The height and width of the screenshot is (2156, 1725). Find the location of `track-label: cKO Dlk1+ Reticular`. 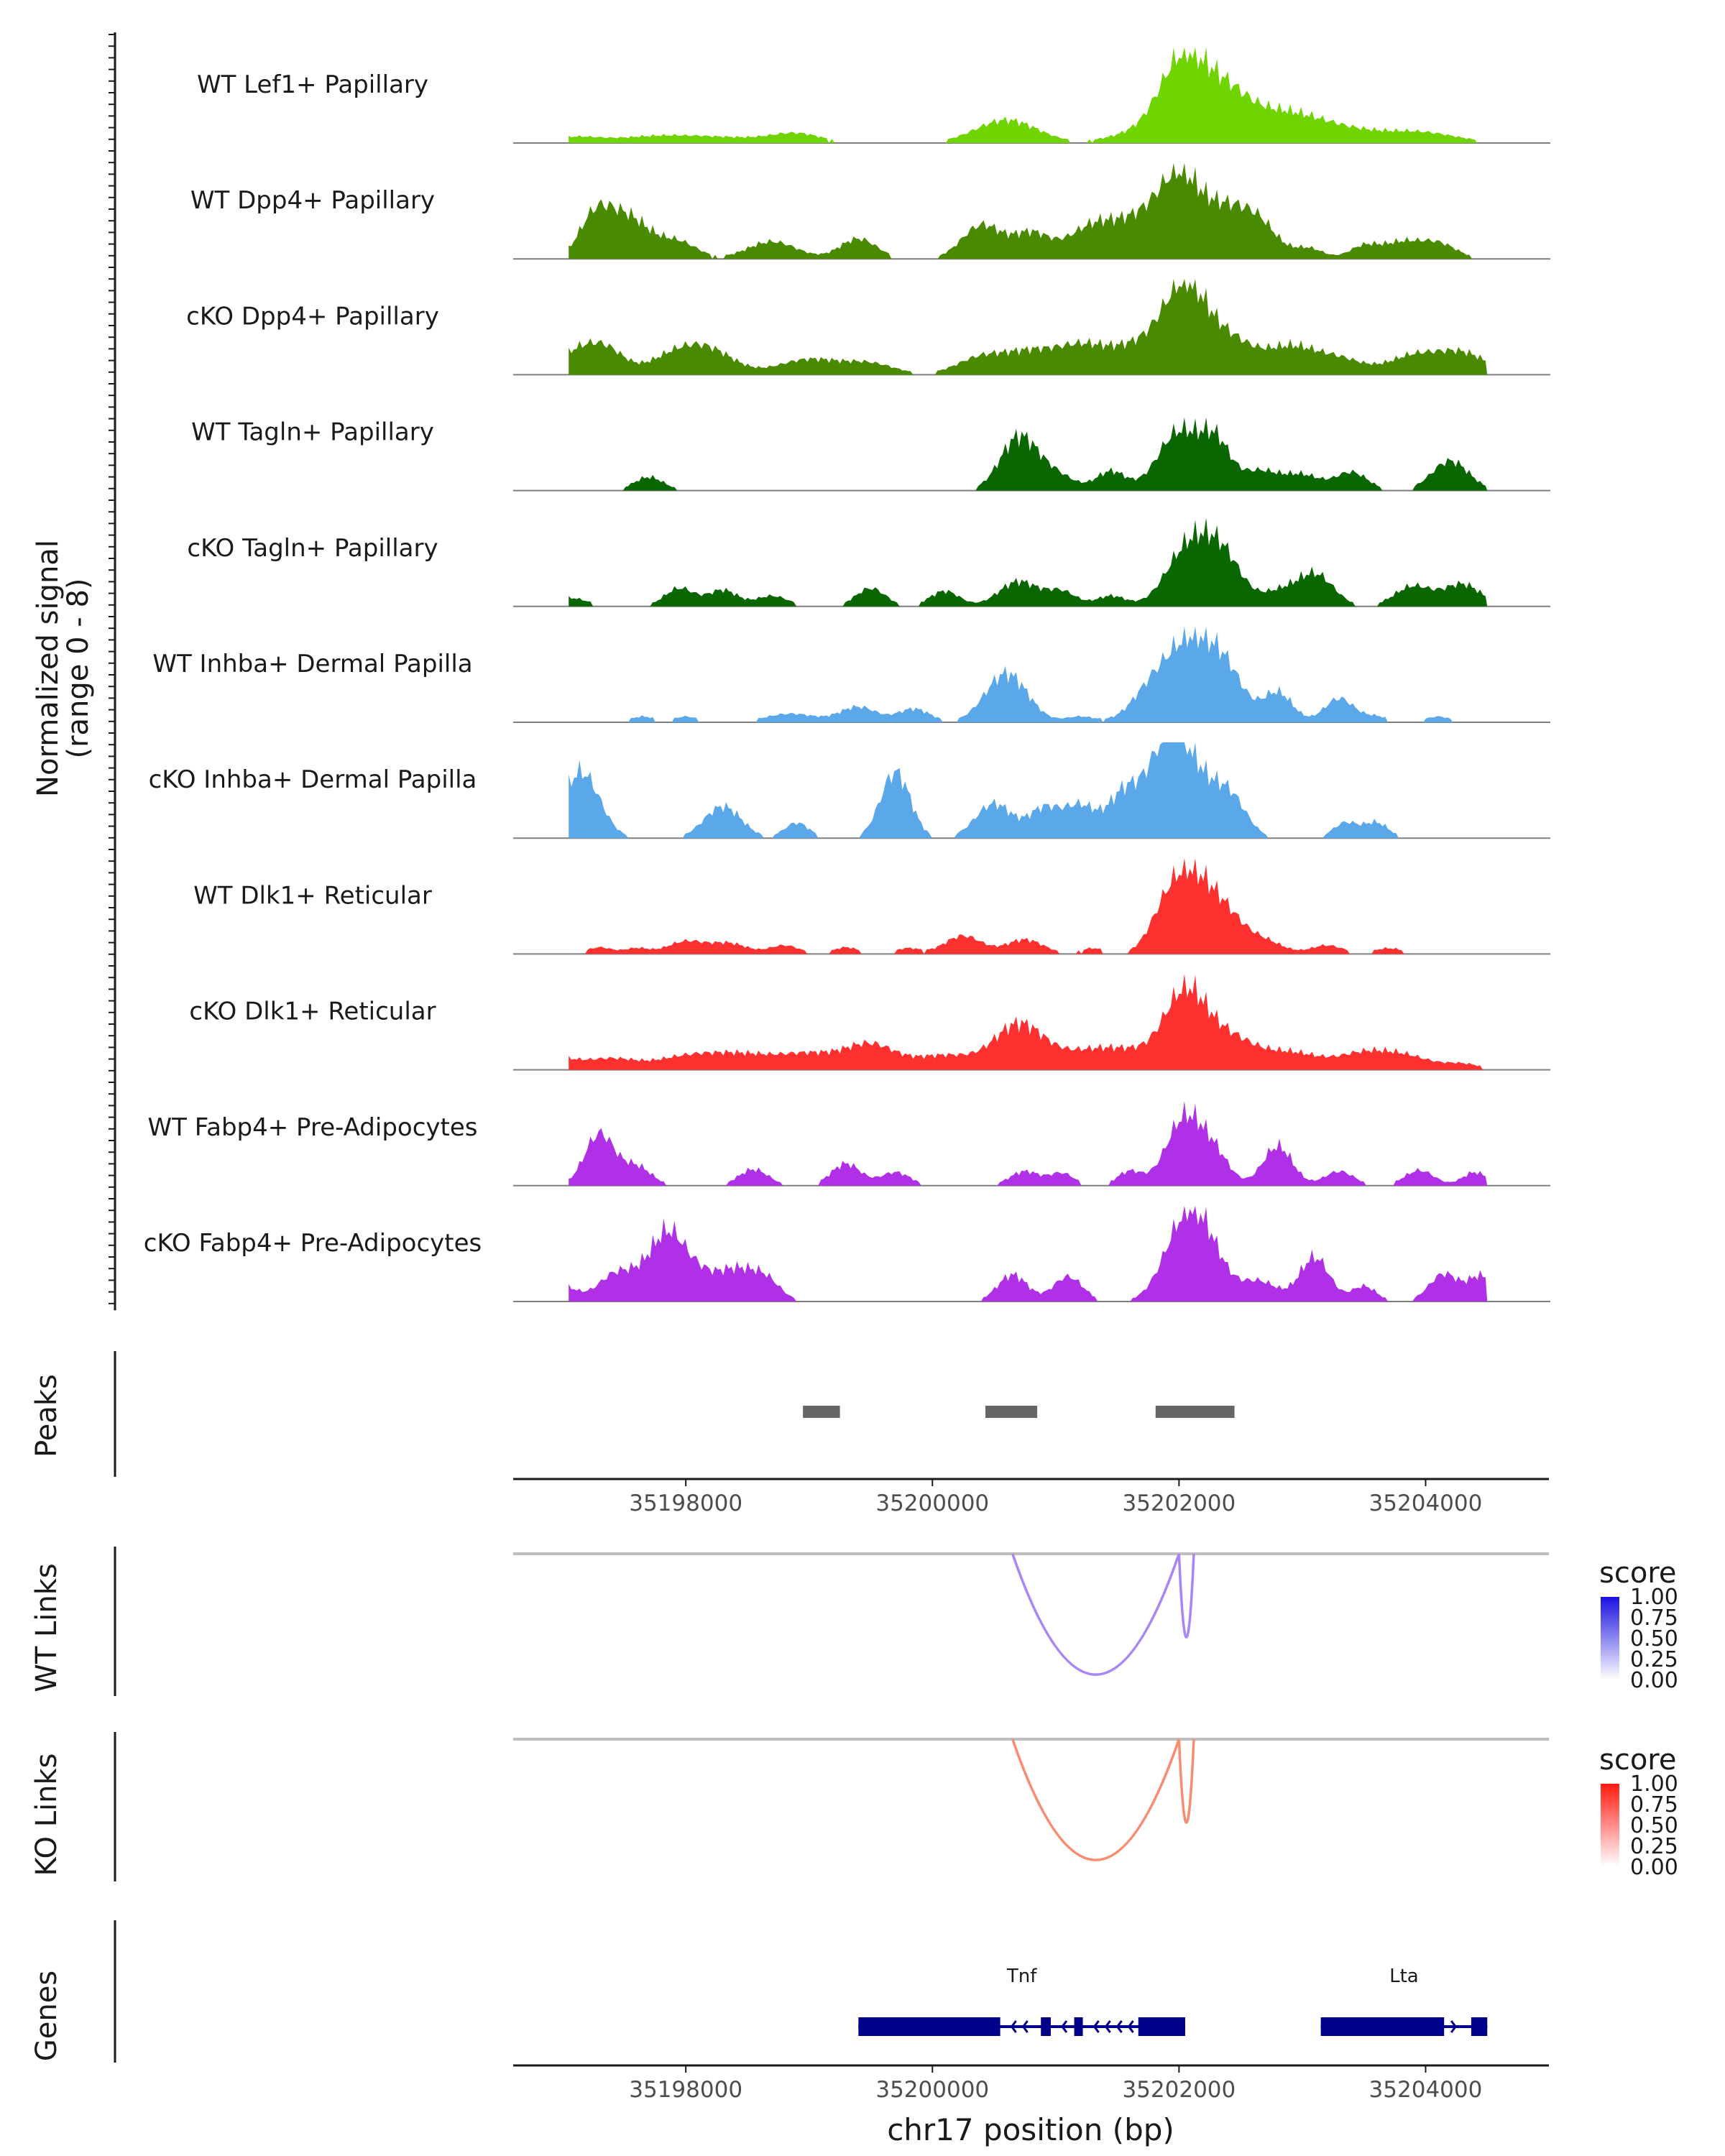

track-label: cKO Dlk1+ Reticular is located at coordinates (312, 1012).